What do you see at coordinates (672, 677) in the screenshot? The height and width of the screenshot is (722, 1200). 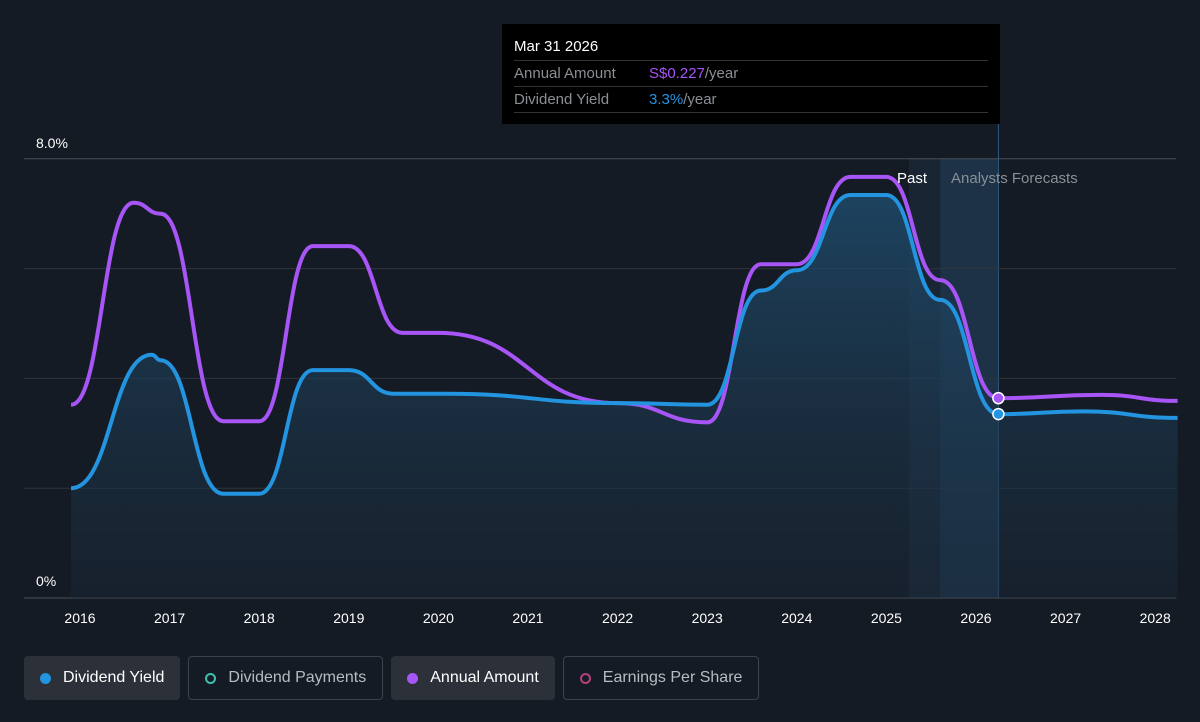 I see `legend-label: Earnings Per Share` at bounding box center [672, 677].